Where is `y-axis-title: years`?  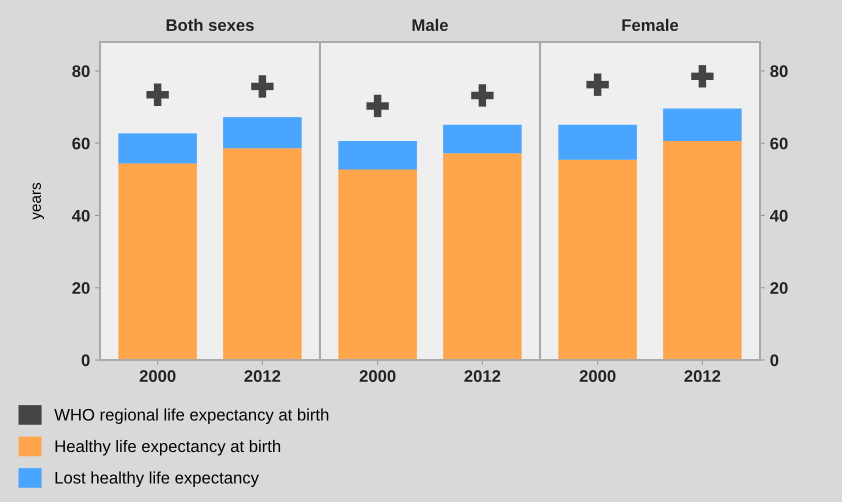 y-axis-title: years is located at coordinates (38, 201).